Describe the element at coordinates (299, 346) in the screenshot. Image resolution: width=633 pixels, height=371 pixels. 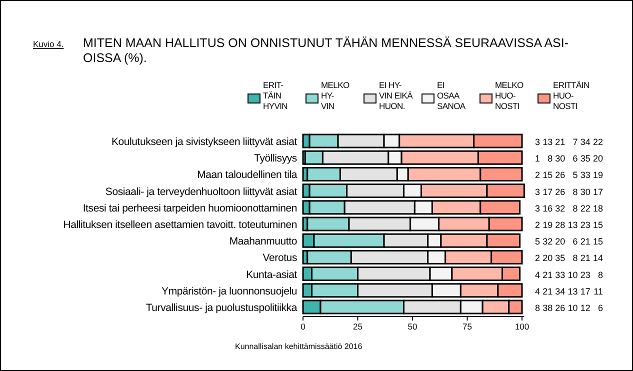
I see `text: Kunnallisalan kehittämissäätiö 2016` at that location.